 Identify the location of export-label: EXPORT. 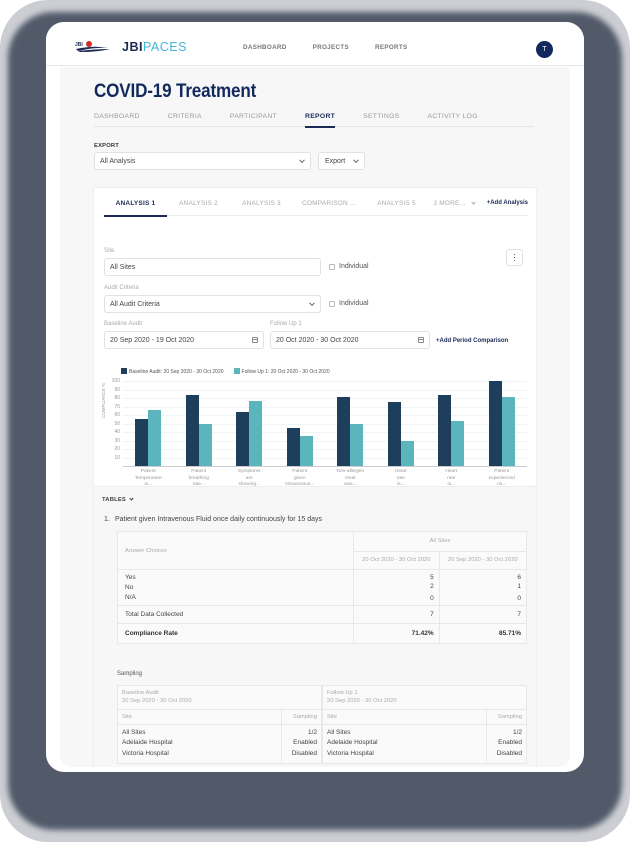
(107, 146).